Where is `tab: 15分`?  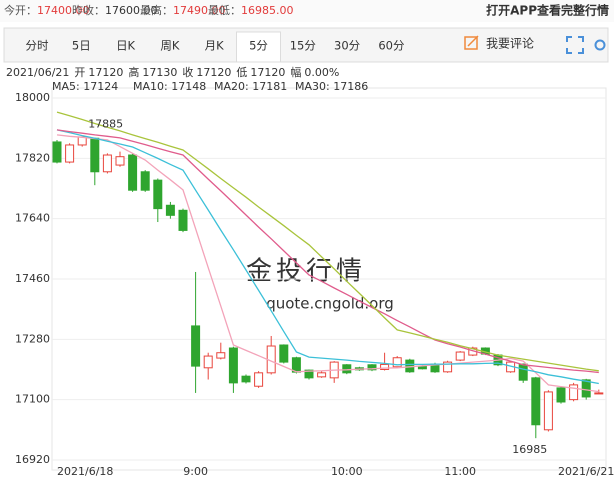
tab: 15分 is located at coordinates (303, 46).